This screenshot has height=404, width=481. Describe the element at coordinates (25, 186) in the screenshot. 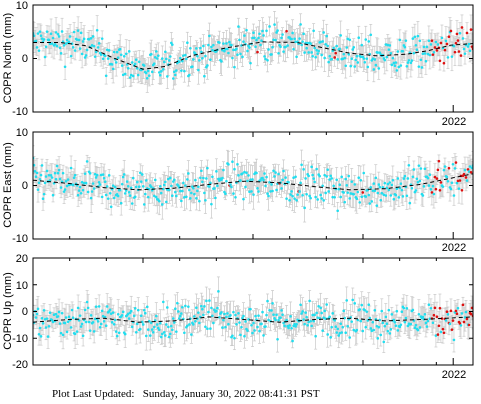

I see `ytick-east-mid: 0` at that location.